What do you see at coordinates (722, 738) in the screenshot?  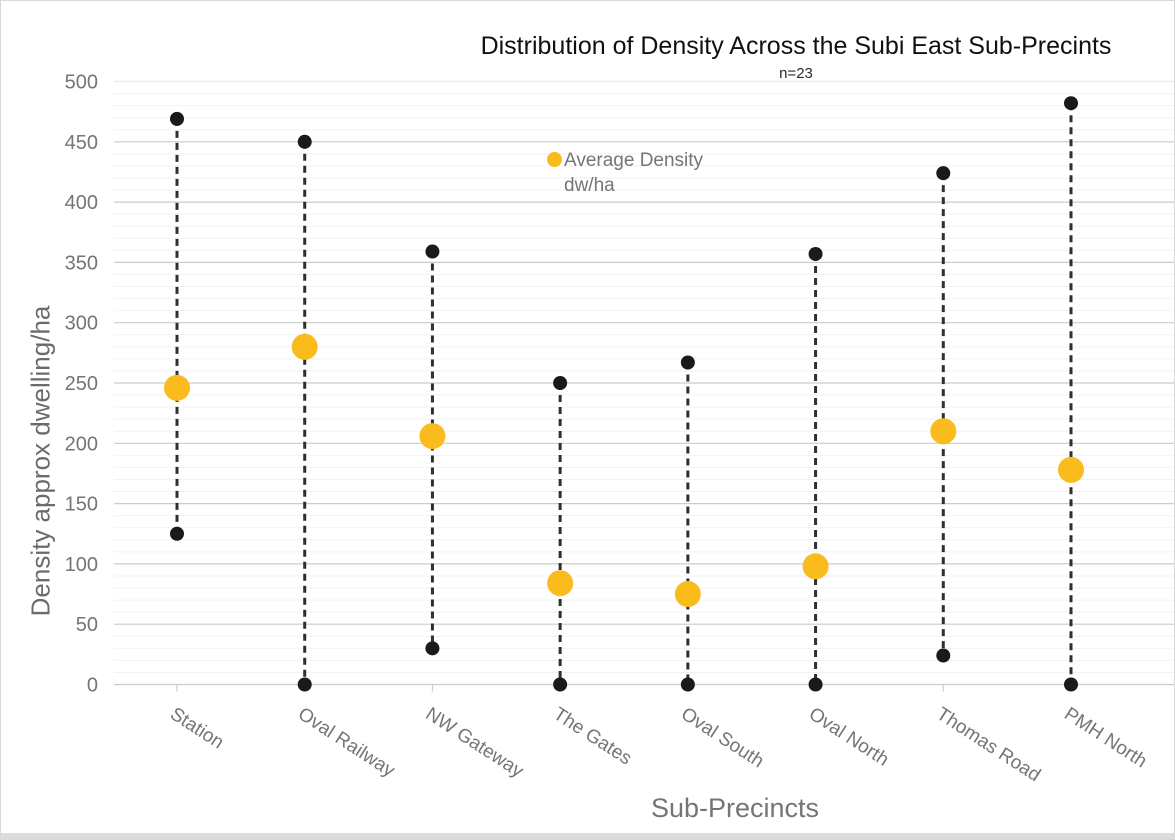 I see `category-label: Oval South` at bounding box center [722, 738].